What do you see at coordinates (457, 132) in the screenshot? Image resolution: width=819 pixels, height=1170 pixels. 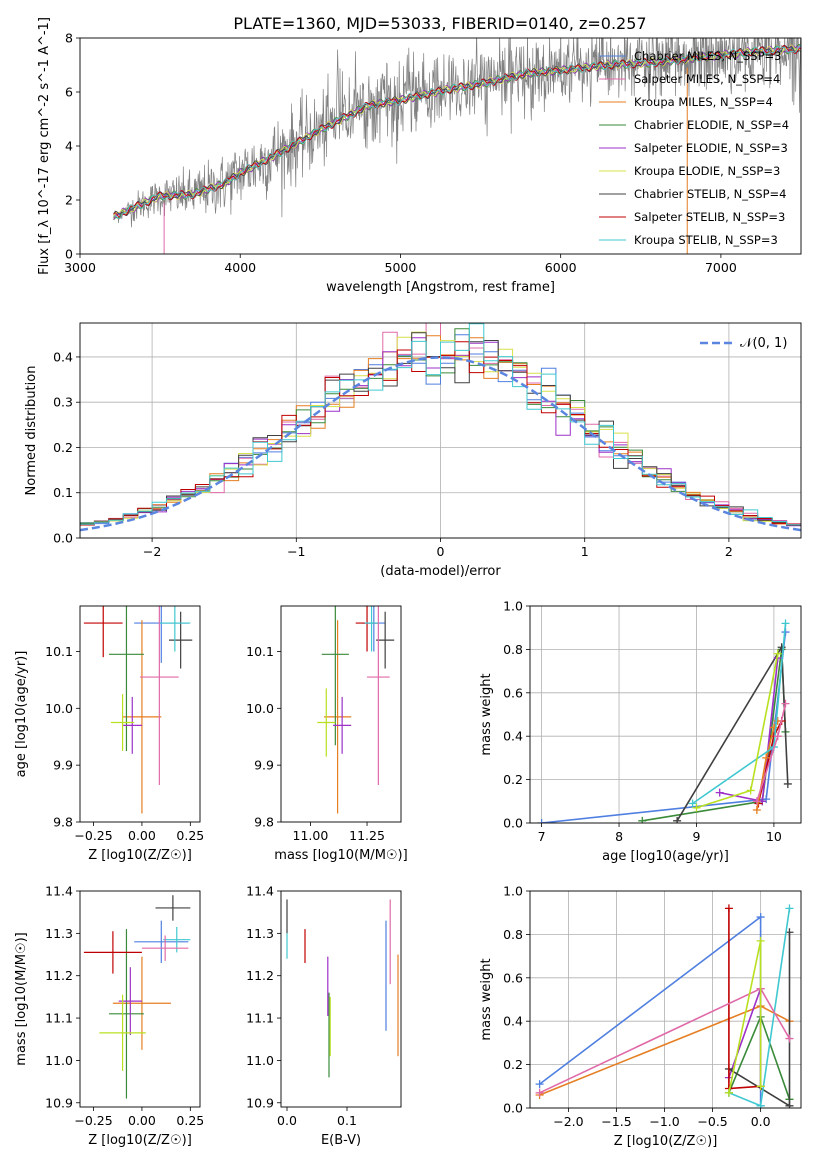 I see `model-spectrum` at bounding box center [457, 132].